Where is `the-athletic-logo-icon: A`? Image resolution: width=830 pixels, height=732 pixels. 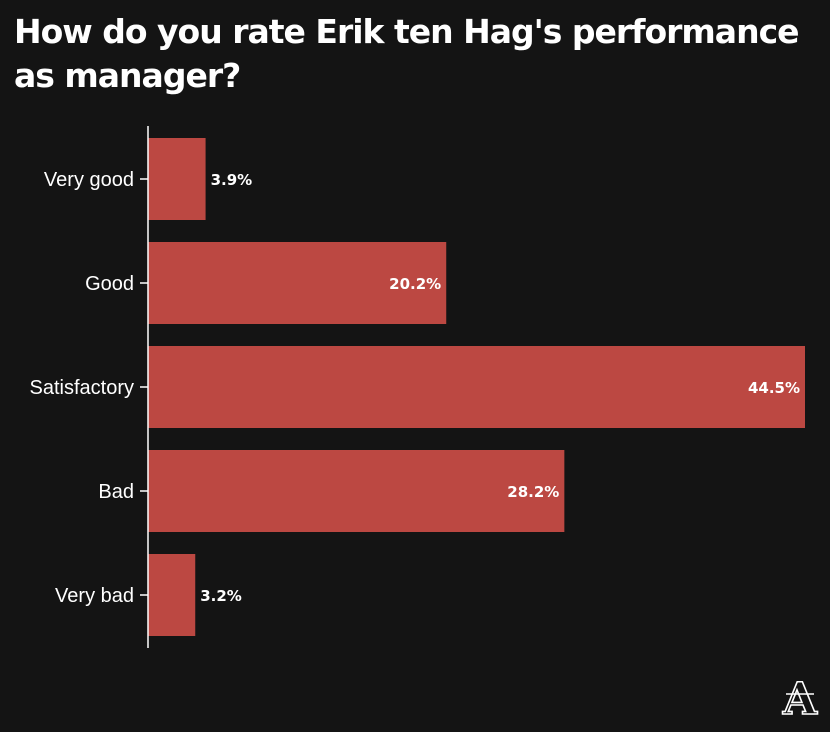 the-athletic-logo-icon: A is located at coordinates (800, 698).